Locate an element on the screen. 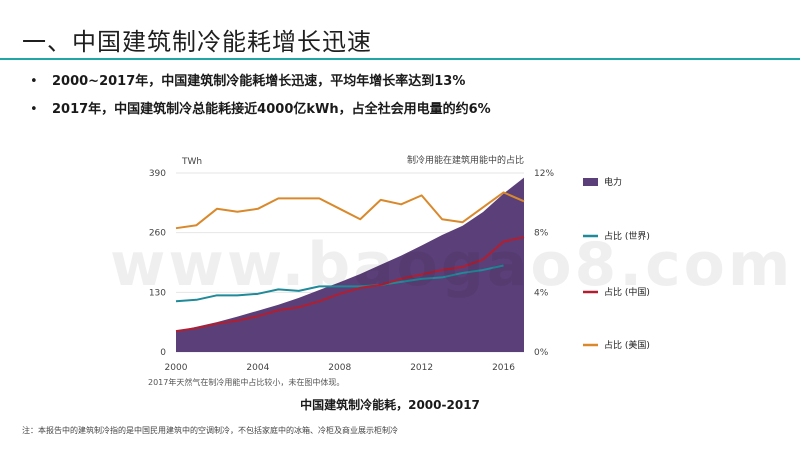  y-right-tick-label: 8% is located at coordinates (541, 234).